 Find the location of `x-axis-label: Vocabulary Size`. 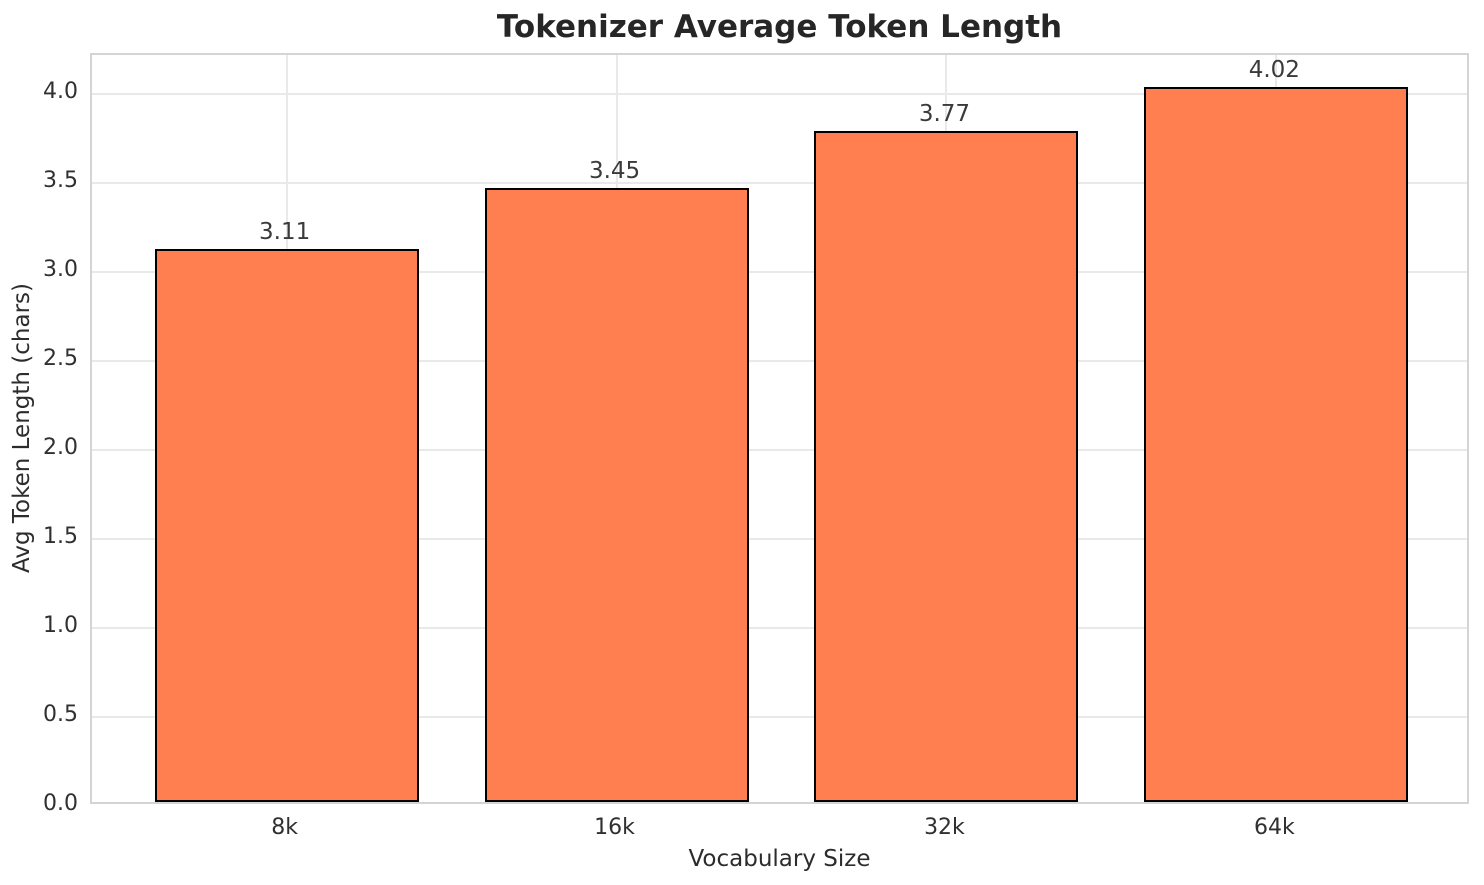

x-axis-label: Vocabulary Size is located at coordinates (779, 859).